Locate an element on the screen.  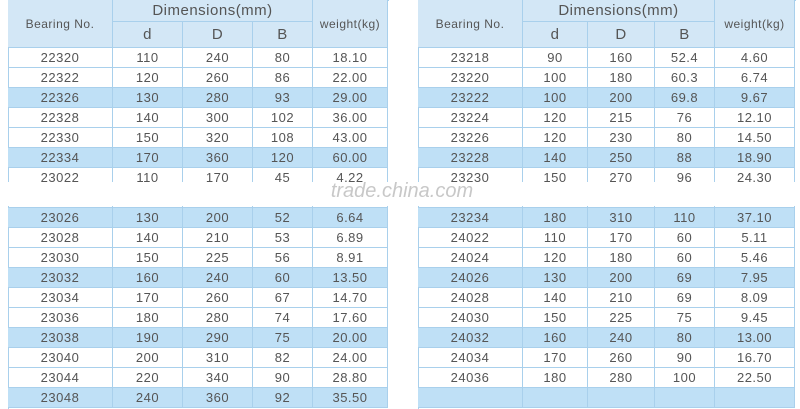
table-cell: 23226 is located at coordinates (470, 138).